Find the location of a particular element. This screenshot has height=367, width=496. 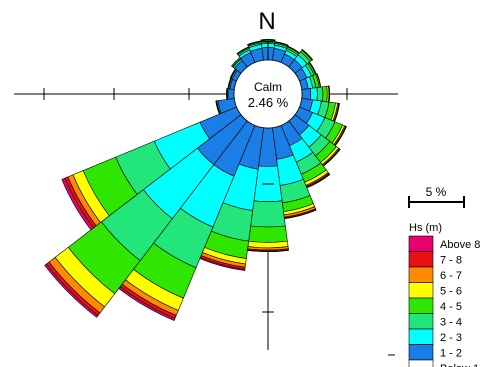

calm-value: 2.46 % is located at coordinates (268, 102).